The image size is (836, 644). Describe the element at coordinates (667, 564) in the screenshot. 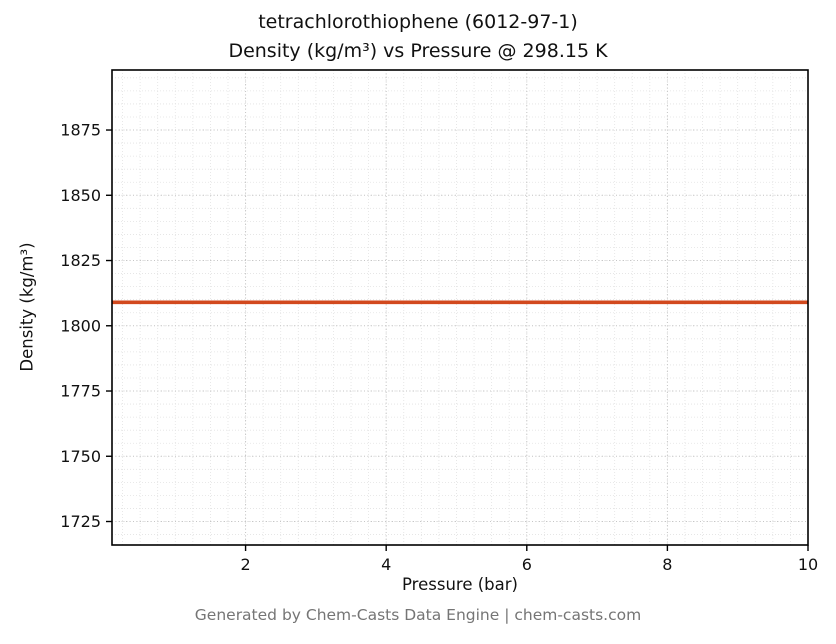

I see `x-tick-label: 8` at that location.